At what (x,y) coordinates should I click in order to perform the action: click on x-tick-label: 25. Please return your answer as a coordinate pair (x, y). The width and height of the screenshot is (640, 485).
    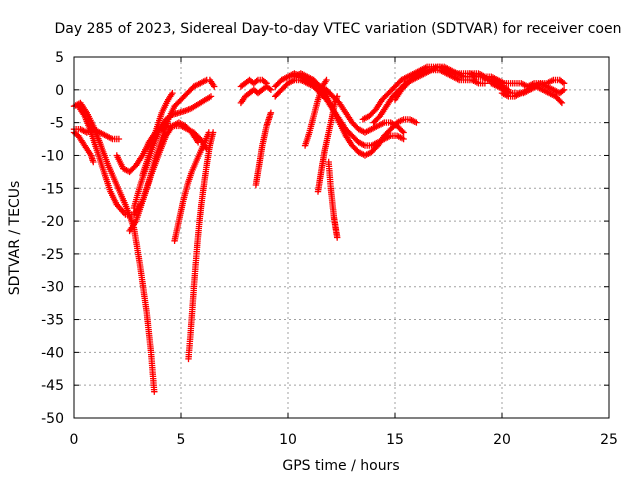
    Looking at the image, I should click on (609, 440).